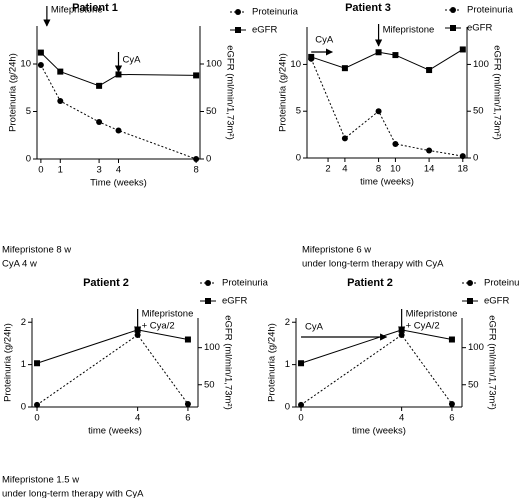  I want to click on y-tick-label: 0, so click(287, 407).